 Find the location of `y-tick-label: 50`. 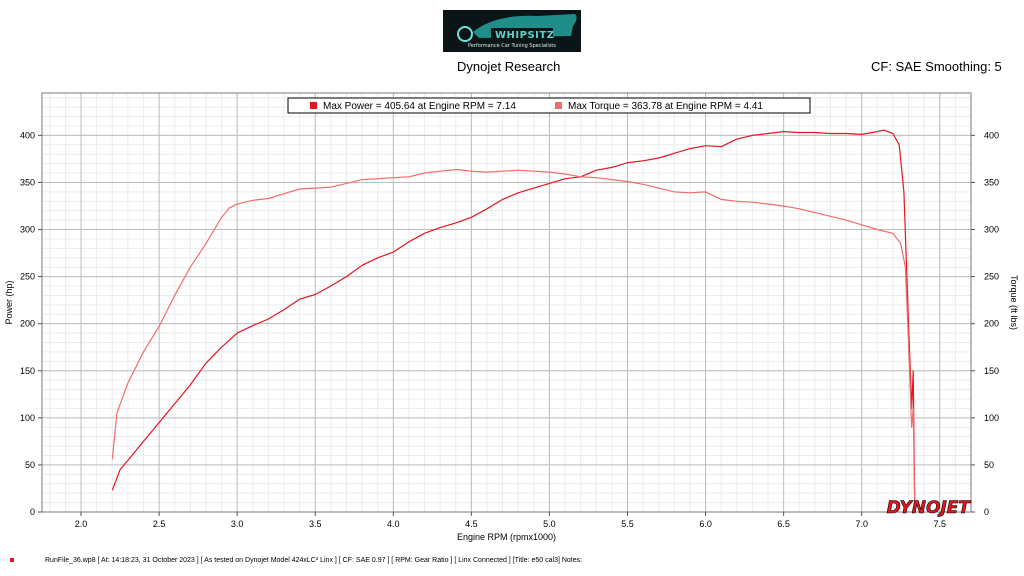

y-tick-label: 50 is located at coordinates (30, 465).